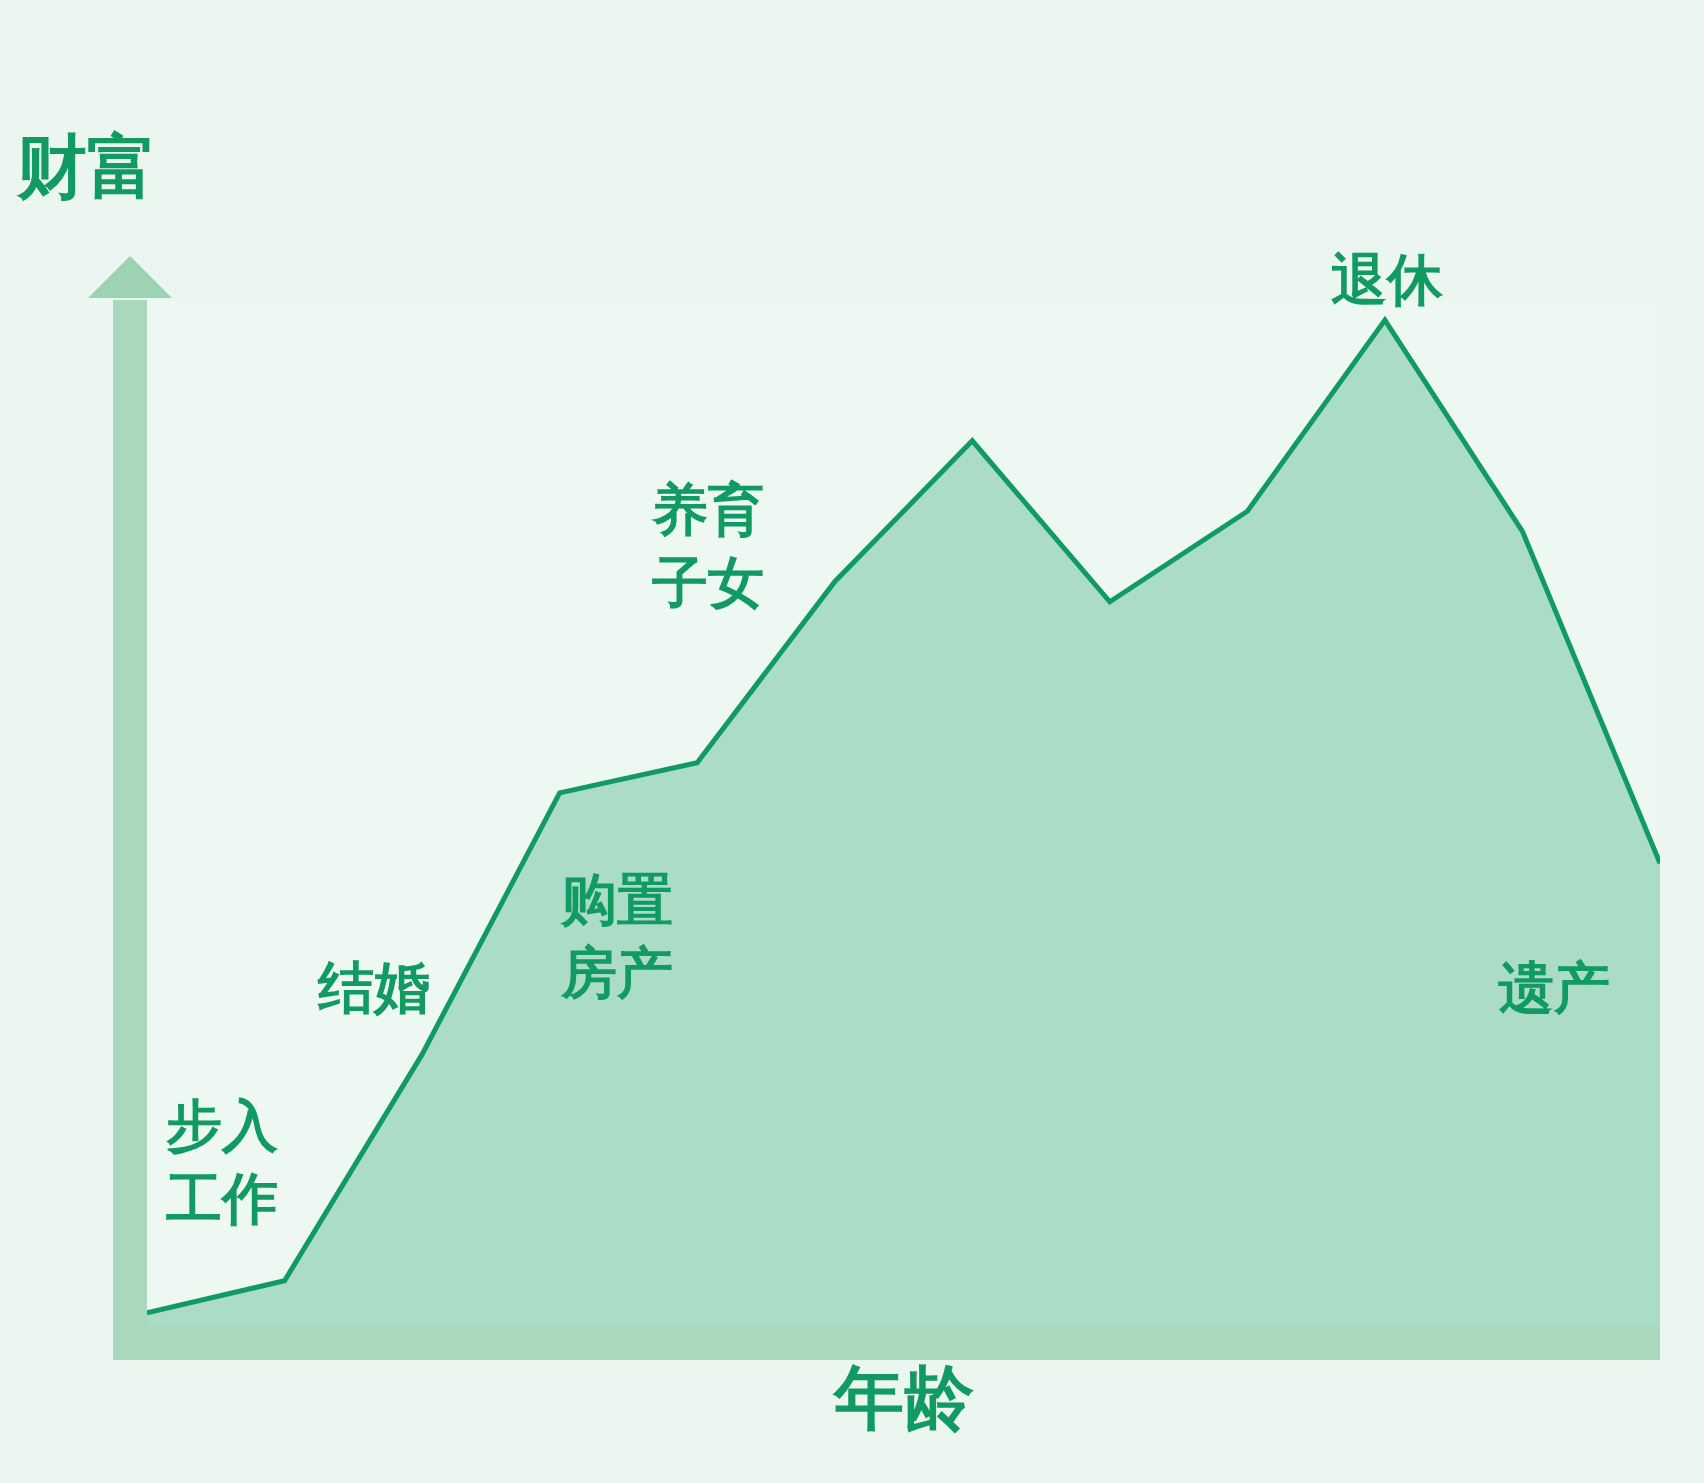 This screenshot has width=1704, height=1483. Describe the element at coordinates (373, 987) in the screenshot. I see `annotation: 结婚` at that location.